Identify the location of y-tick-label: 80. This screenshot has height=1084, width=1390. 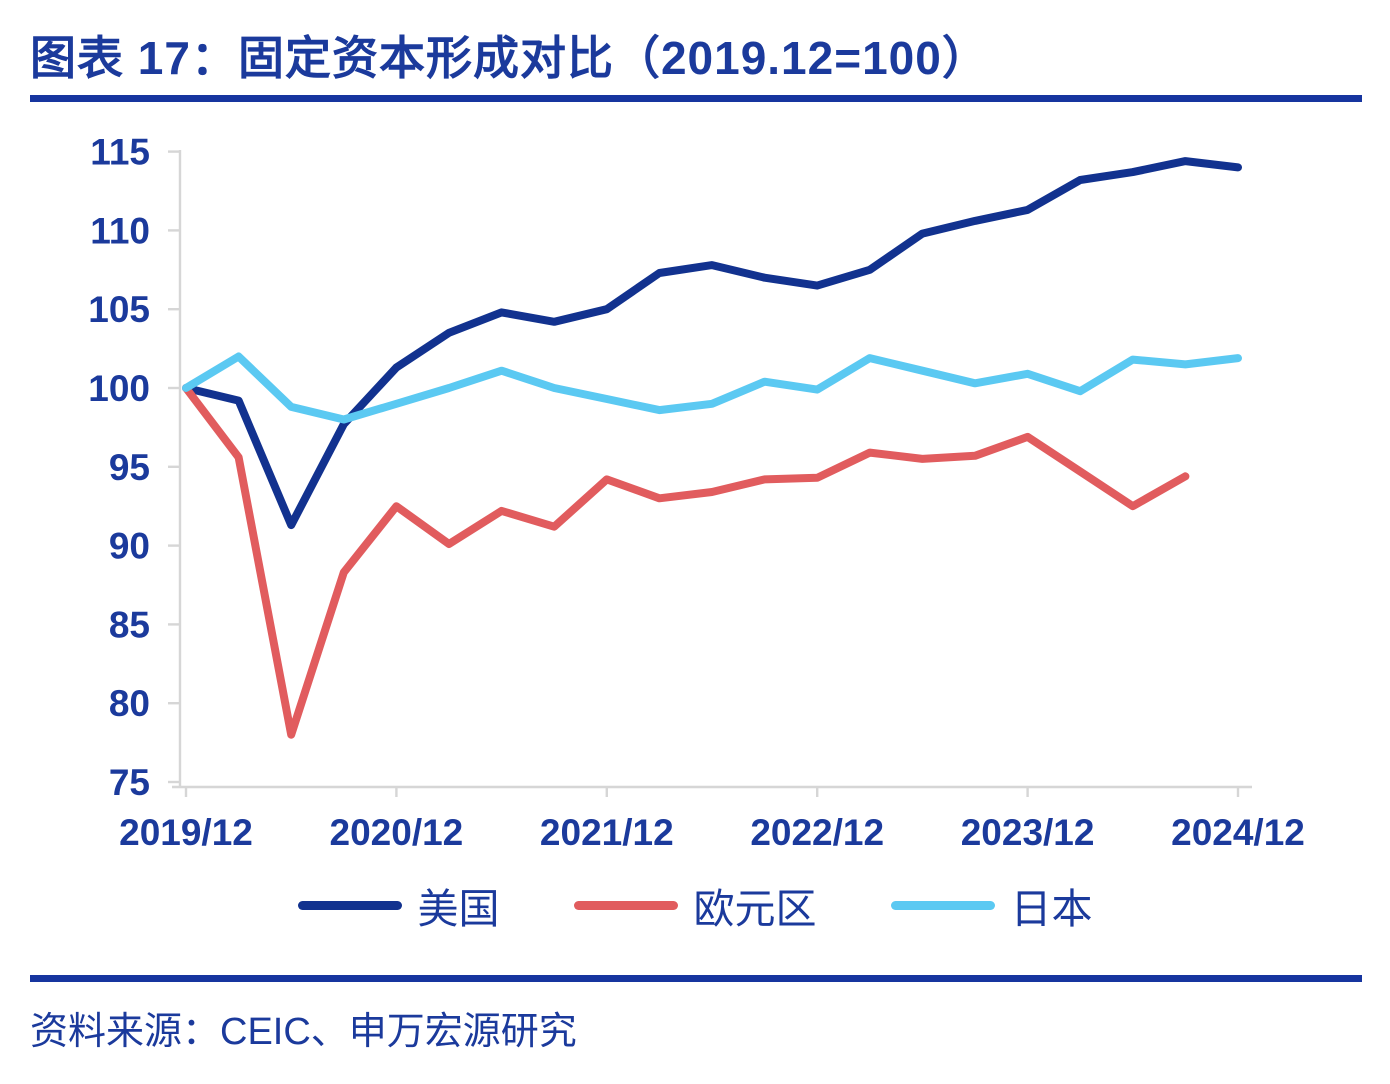
(129, 703).